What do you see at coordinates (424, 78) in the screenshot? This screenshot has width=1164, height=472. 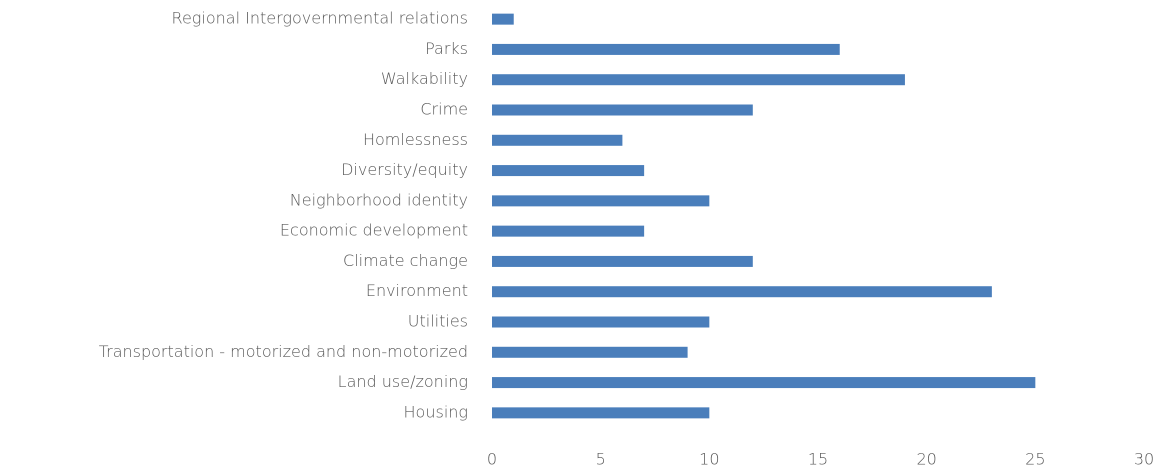 I see `y-tick-label: Walkability` at bounding box center [424, 78].